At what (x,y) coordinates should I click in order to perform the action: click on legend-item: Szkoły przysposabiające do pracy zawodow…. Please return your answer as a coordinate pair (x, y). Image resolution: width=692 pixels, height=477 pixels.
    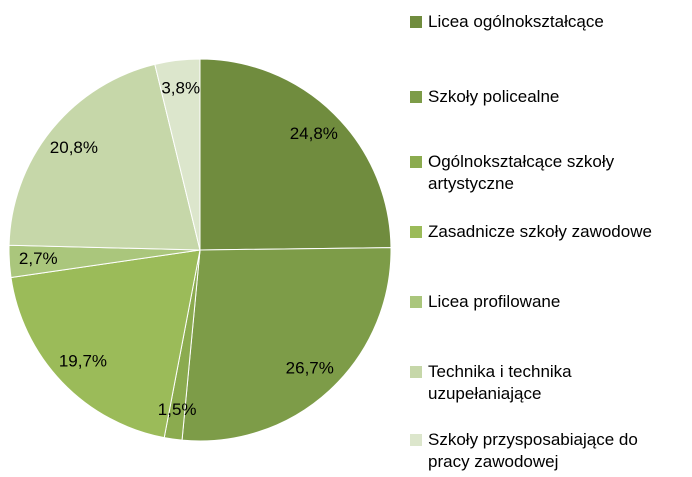
    Looking at the image, I should click on (545, 451).